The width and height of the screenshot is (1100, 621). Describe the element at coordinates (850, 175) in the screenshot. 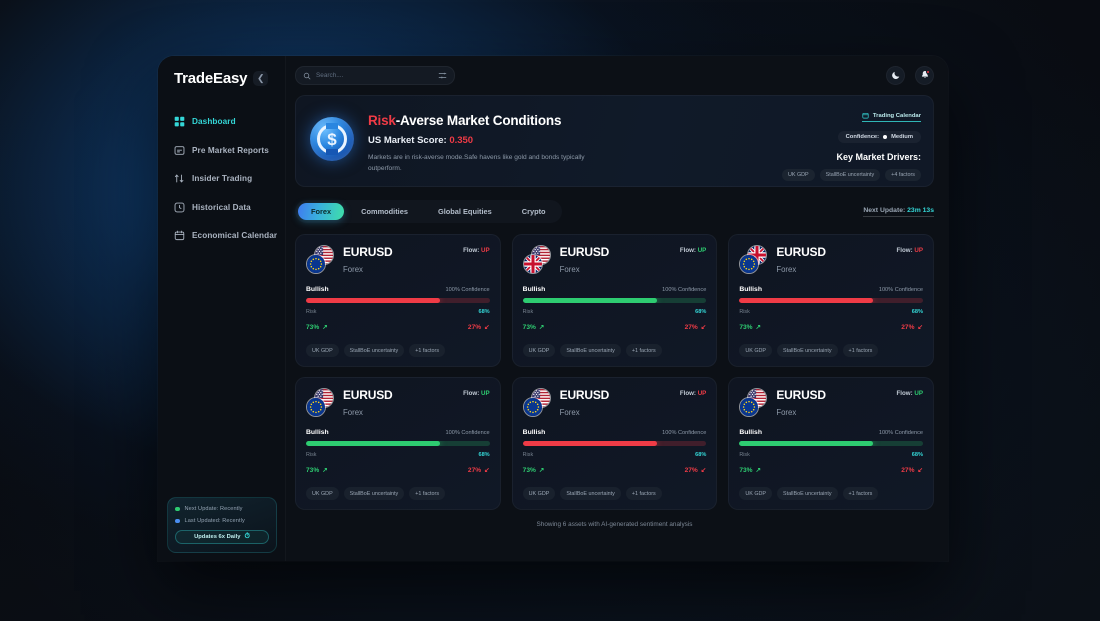

I see `driver-tag: StallBoE uncertainty` at that location.